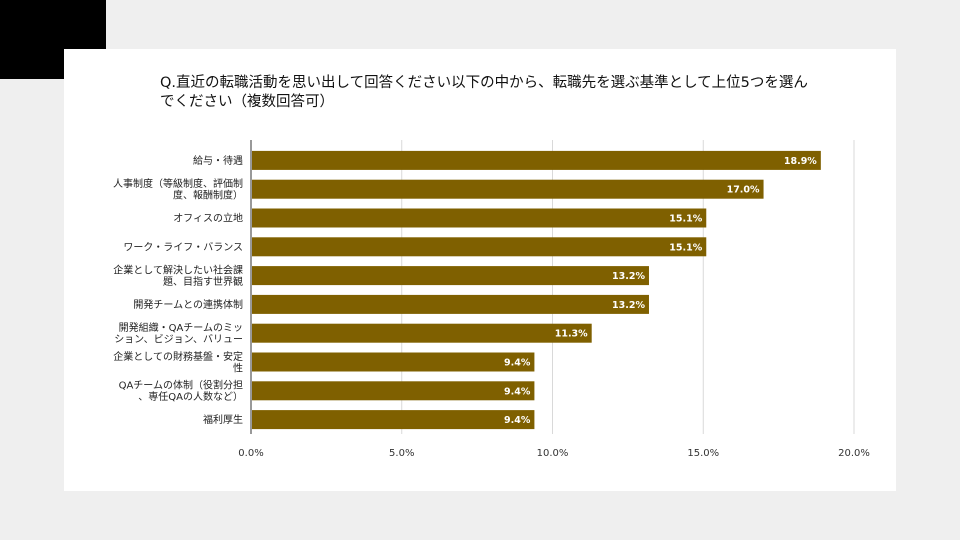  What do you see at coordinates (571, 334) in the screenshot?
I see `bar-value-label: 11.3%` at bounding box center [571, 334].